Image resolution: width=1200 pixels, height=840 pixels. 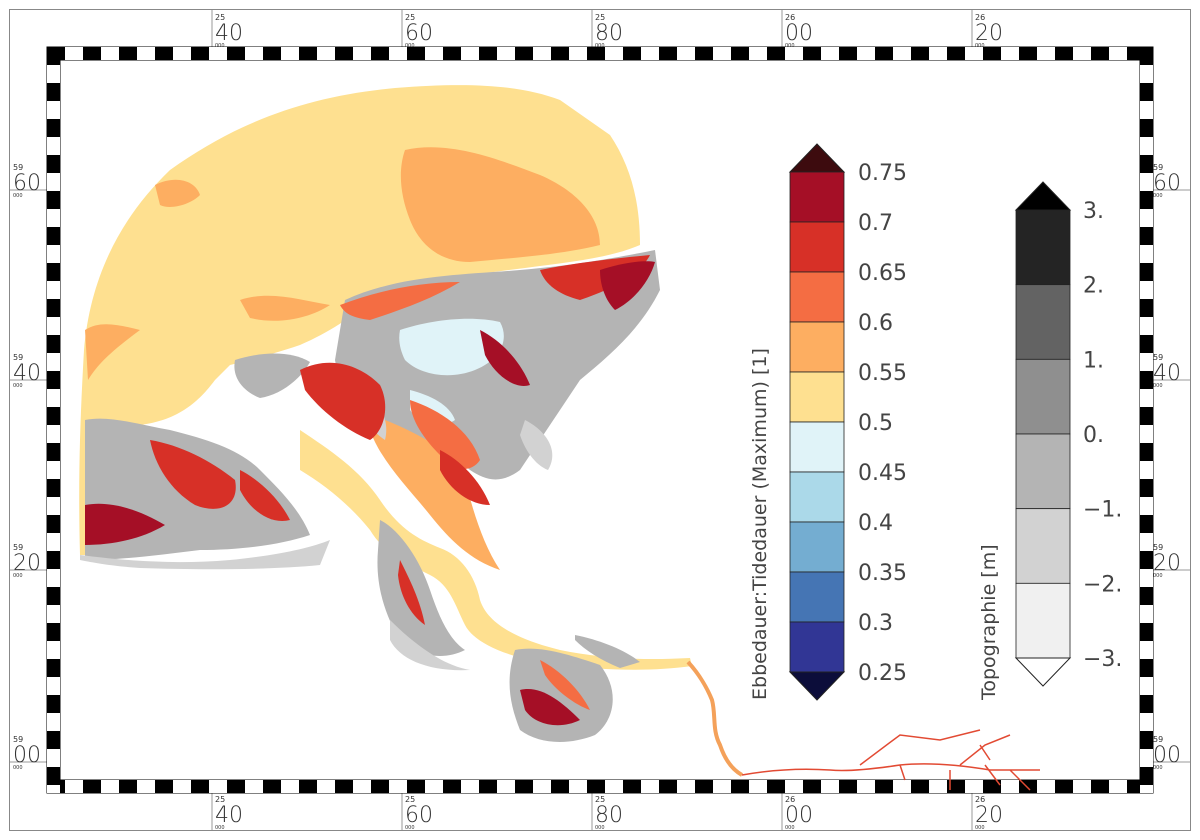 What do you see at coordinates (1167, 563) in the screenshot?
I see `coordinate-label-value: 20` at bounding box center [1167, 563].